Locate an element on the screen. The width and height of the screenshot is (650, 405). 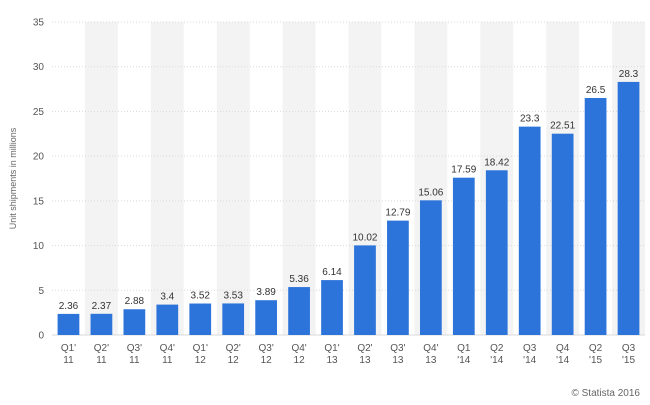
data-label: 26.5 is located at coordinates (596, 90).